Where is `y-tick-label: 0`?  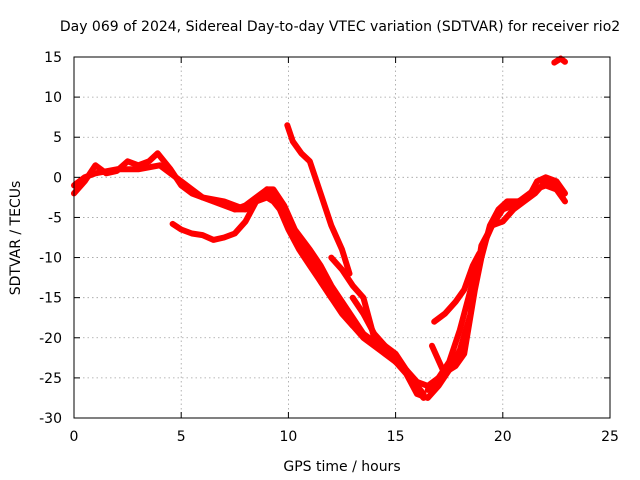
y-tick-label: 0 is located at coordinates (57, 178).